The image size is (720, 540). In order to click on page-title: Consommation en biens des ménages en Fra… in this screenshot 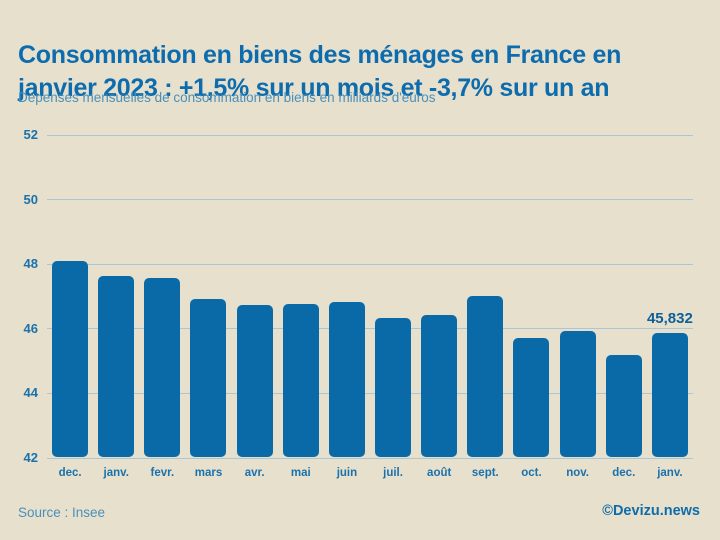, I will do `click(363, 72)`.